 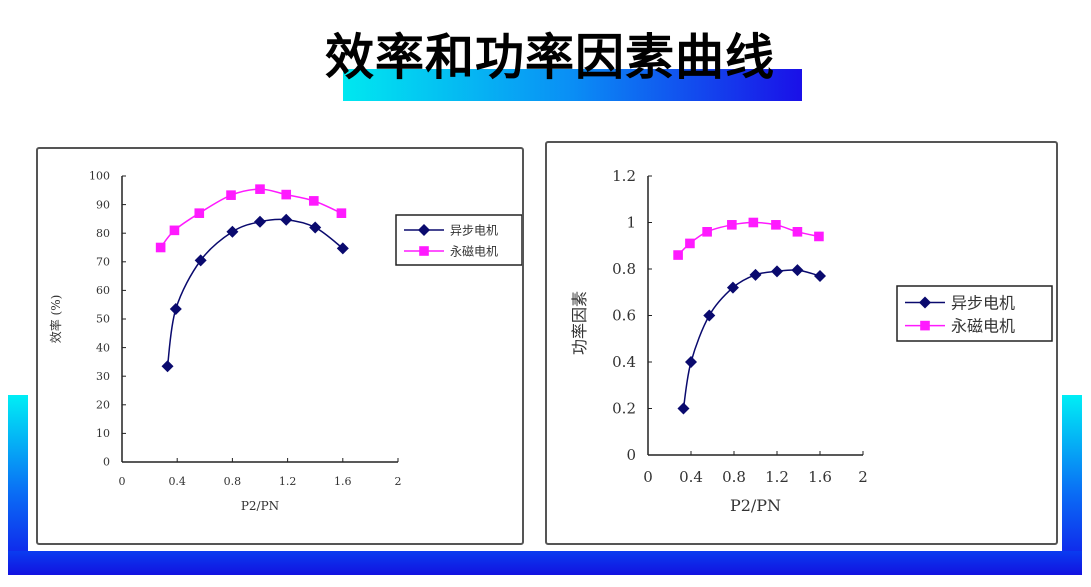 I want to click on y-tick-label: 80, so click(x=103, y=233).